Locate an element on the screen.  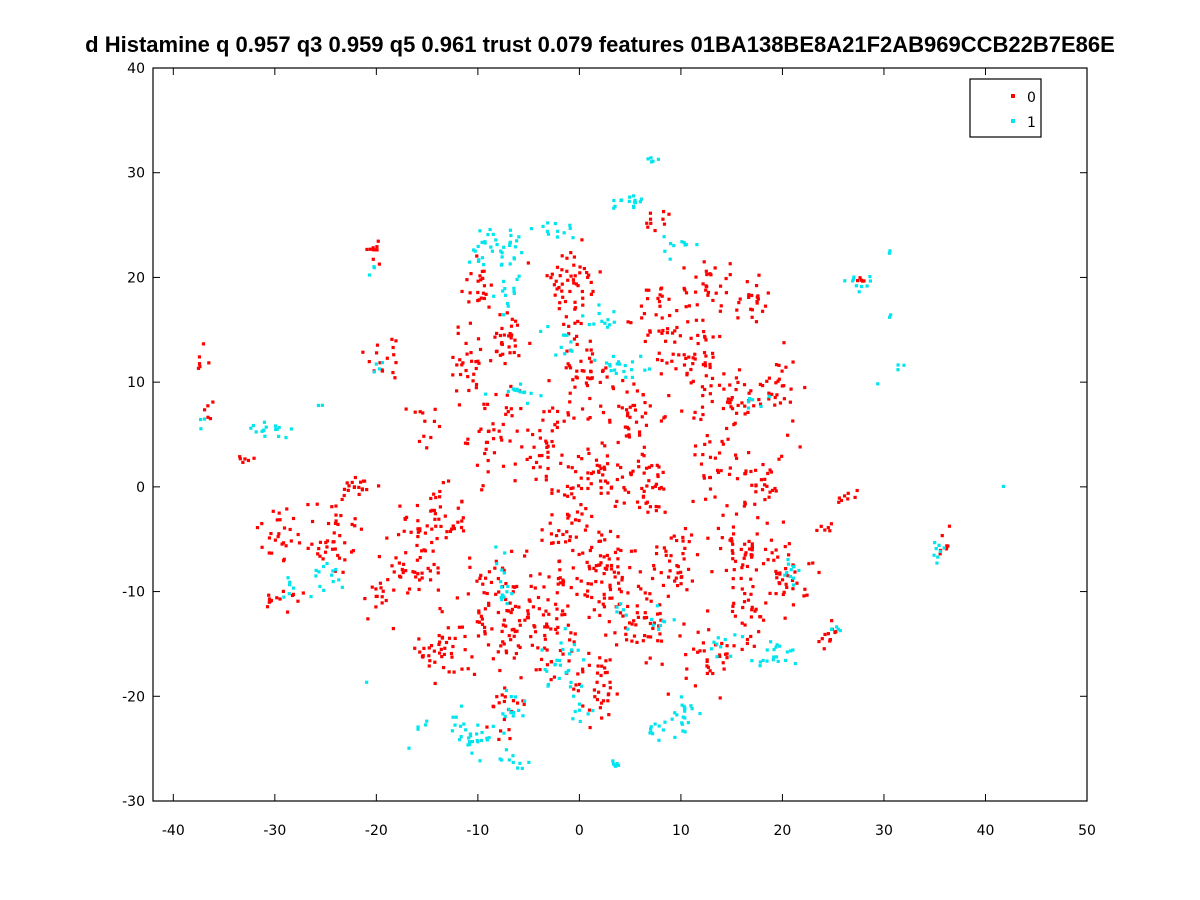
x-tick-label: 0 is located at coordinates (579, 831).